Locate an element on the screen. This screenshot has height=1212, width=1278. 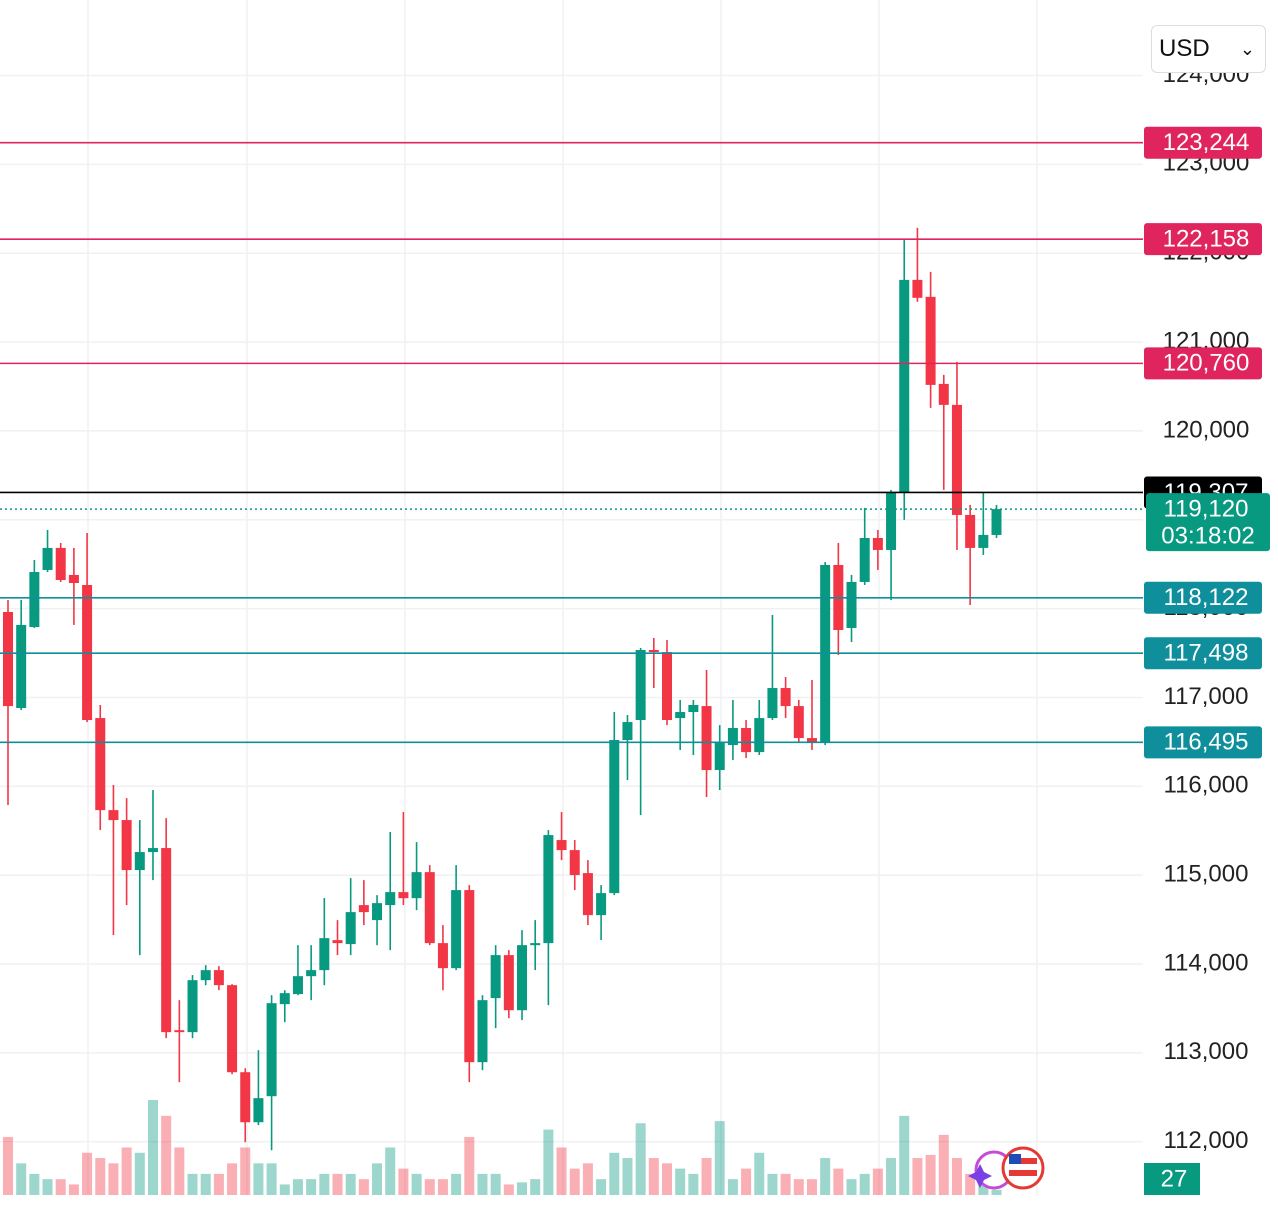
chevron: ⌄ is located at coordinates (1247, 49).